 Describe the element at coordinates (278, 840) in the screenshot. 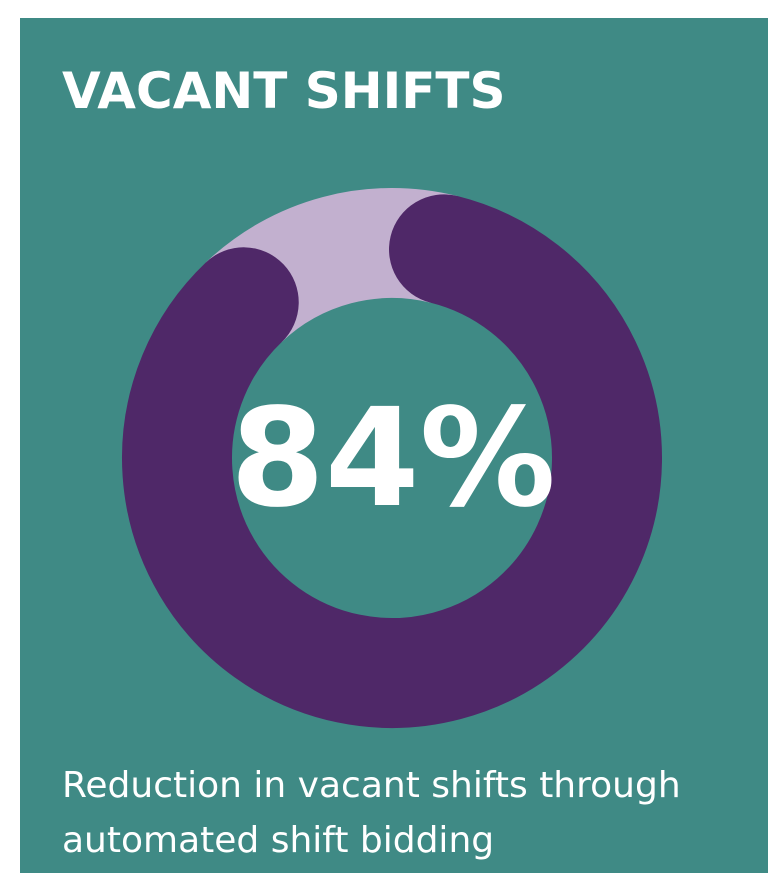

I see `description-line: automated shift bidding` at that location.